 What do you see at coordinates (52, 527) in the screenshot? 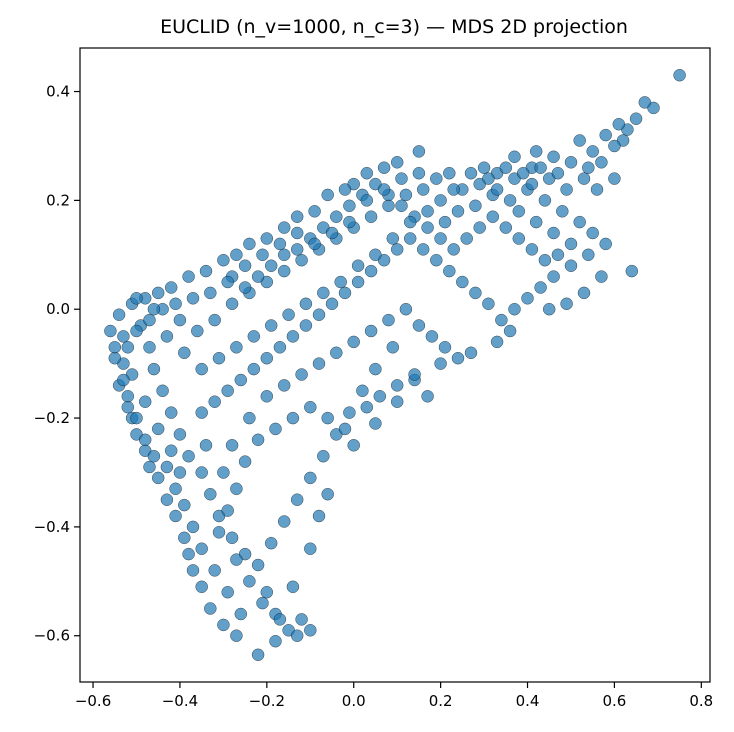
I see `y-tick-label: −0.4` at bounding box center [52, 527].